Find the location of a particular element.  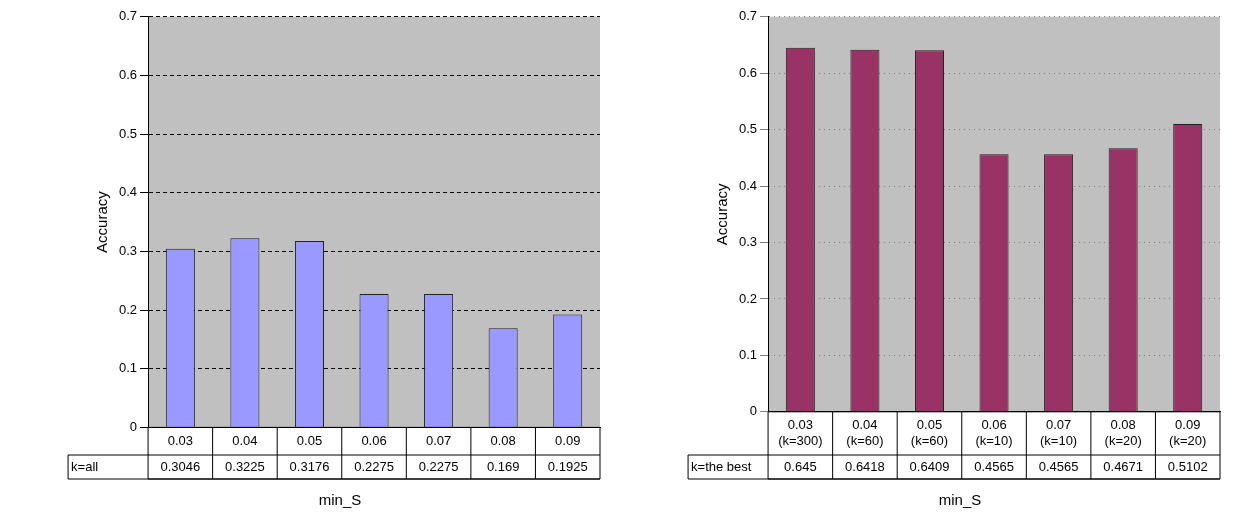

x-tick-label: 0.09 (k=20) is located at coordinates (1188, 432).